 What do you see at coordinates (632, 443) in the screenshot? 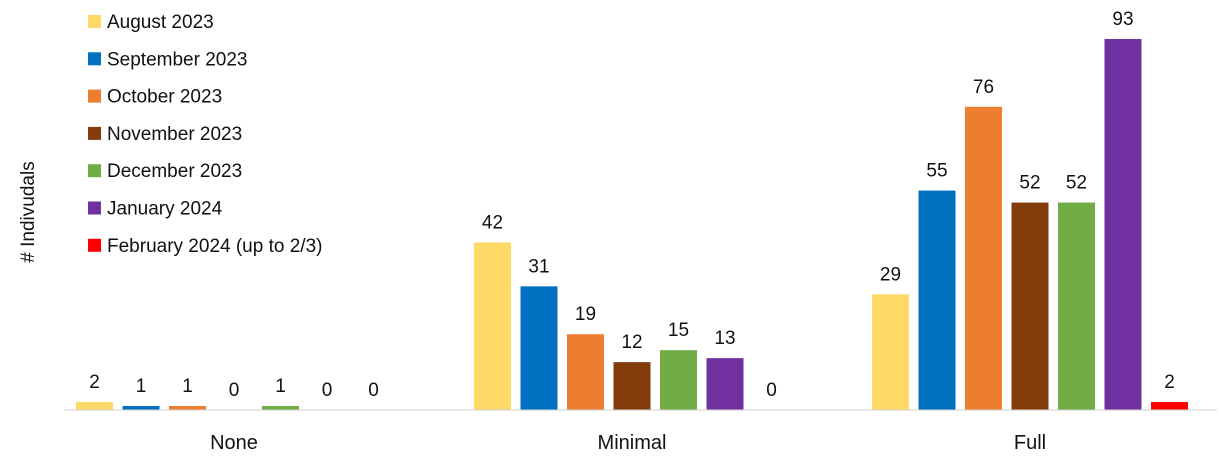
I see `category-label-minimal: Minimal` at bounding box center [632, 443].